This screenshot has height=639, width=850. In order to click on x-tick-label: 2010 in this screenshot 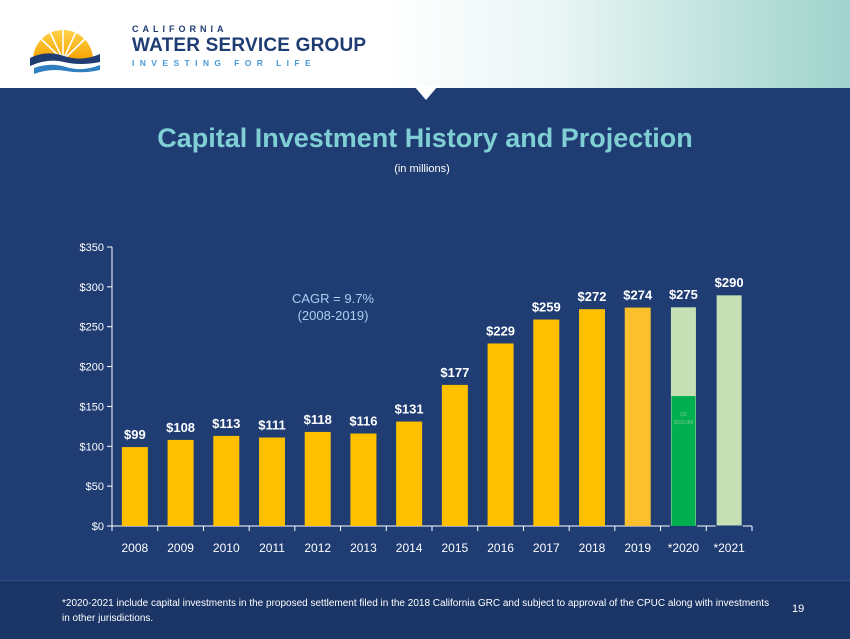, I will do `click(226, 548)`.